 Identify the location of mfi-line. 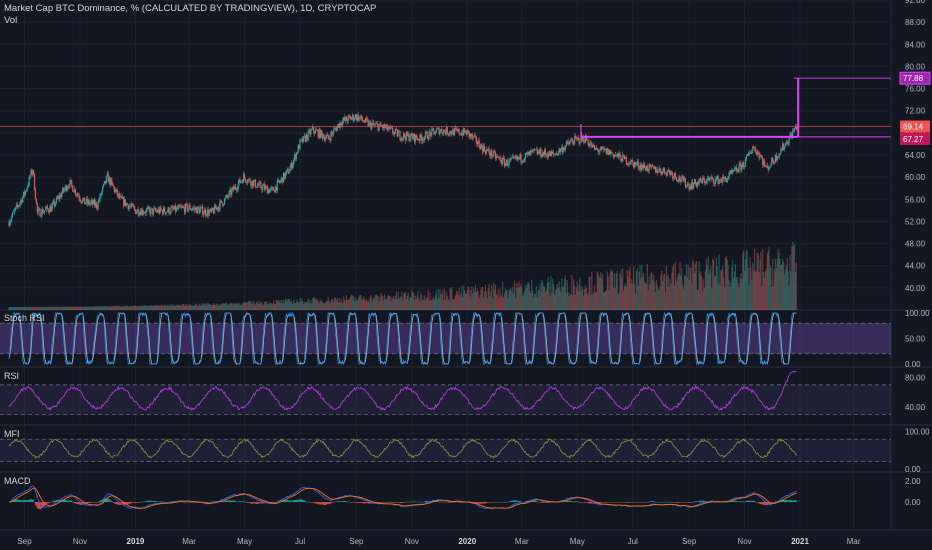
(402, 448).